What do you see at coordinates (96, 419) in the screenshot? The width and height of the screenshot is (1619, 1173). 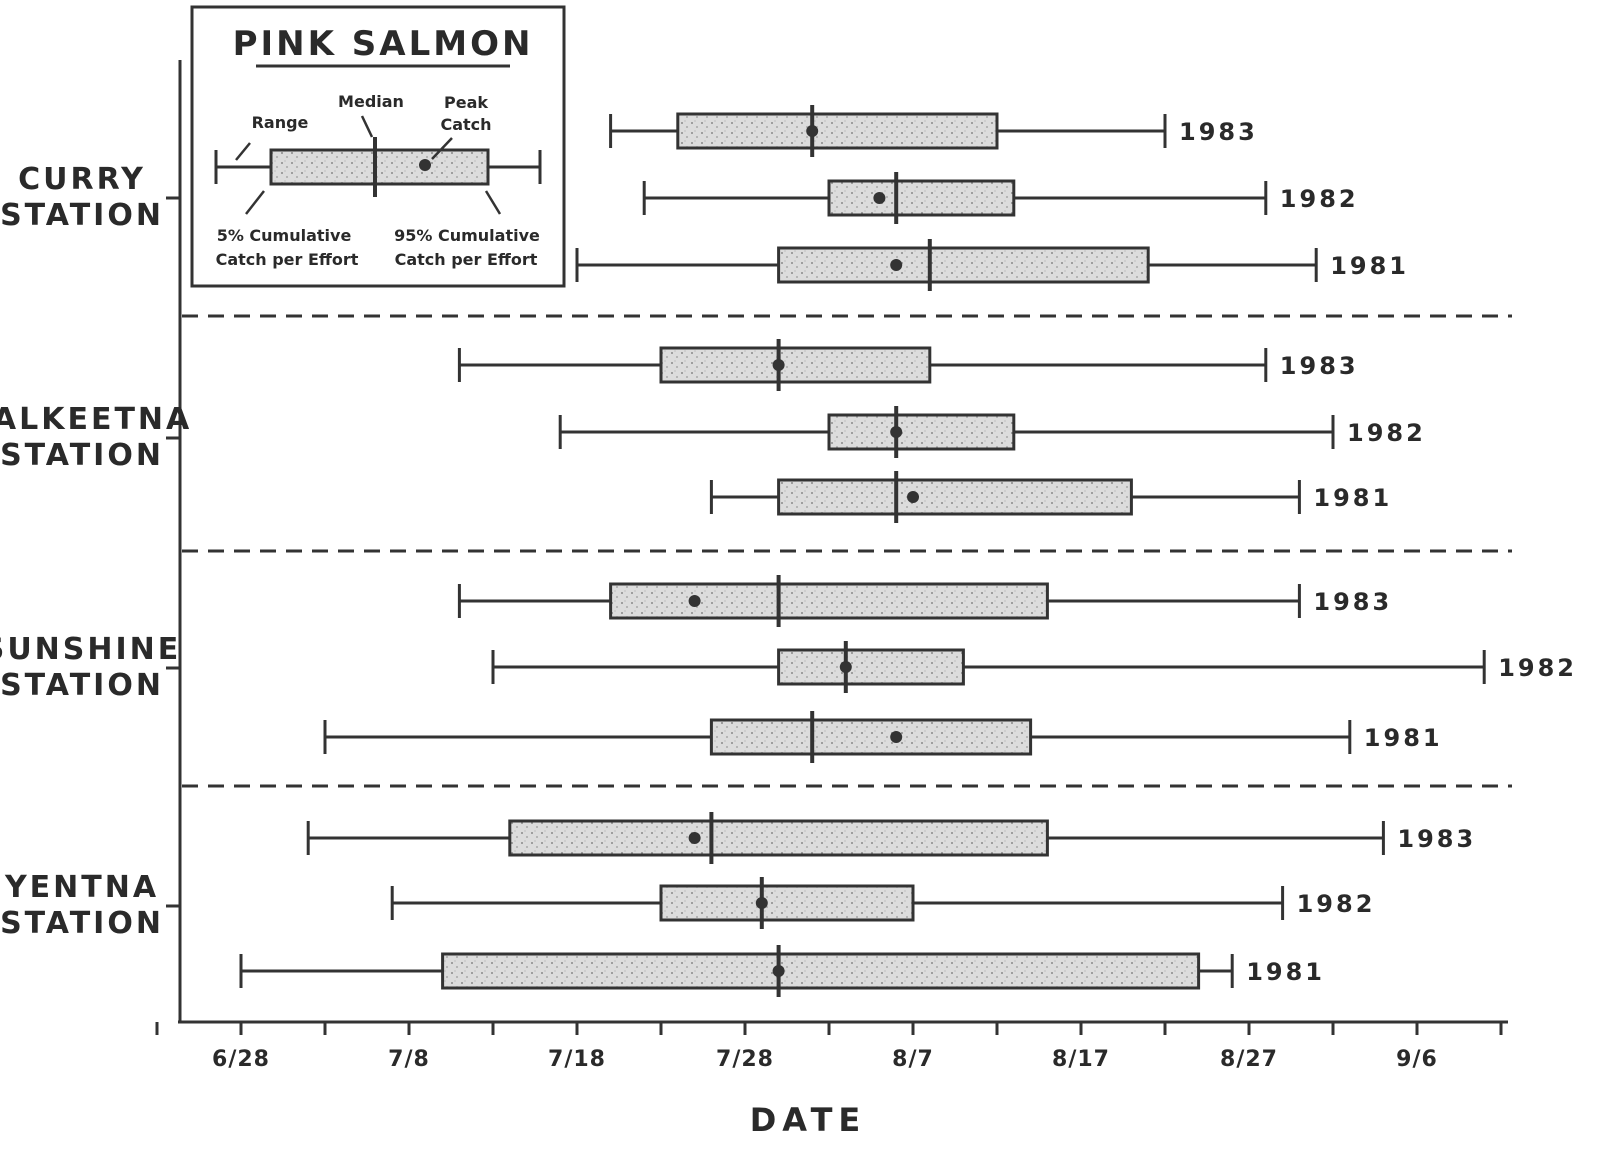 I see `station-label: TALKEETNA` at bounding box center [96, 419].